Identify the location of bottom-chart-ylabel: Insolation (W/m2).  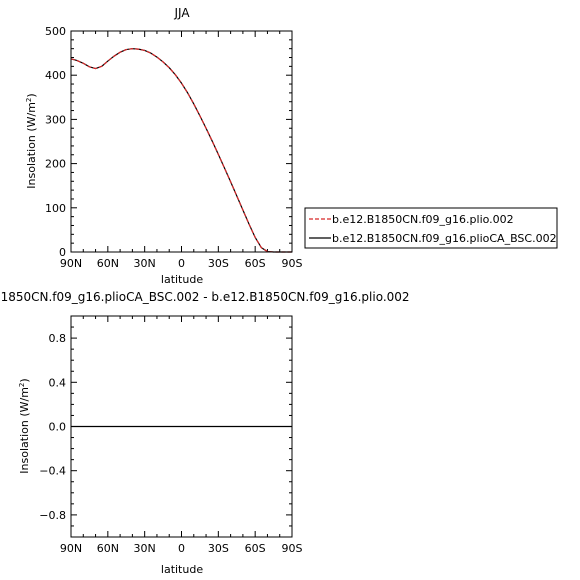
(24, 425).